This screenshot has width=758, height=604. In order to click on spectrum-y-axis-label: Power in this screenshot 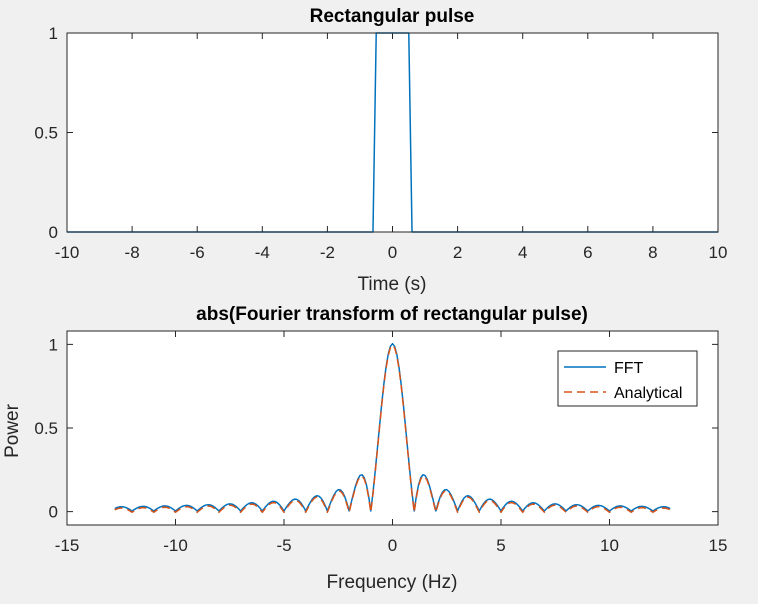, I will do `click(12, 430)`.